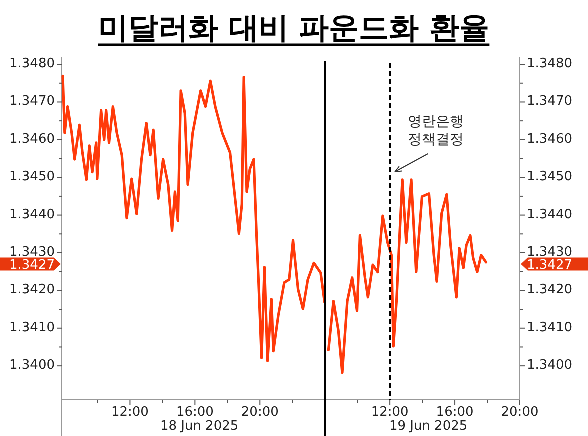 Image resolution: width=588 pixels, height=436 pixels. Describe the element at coordinates (294, 28) in the screenshot. I see `chart-title: 미달러화 대비 파운드화 환율` at that location.